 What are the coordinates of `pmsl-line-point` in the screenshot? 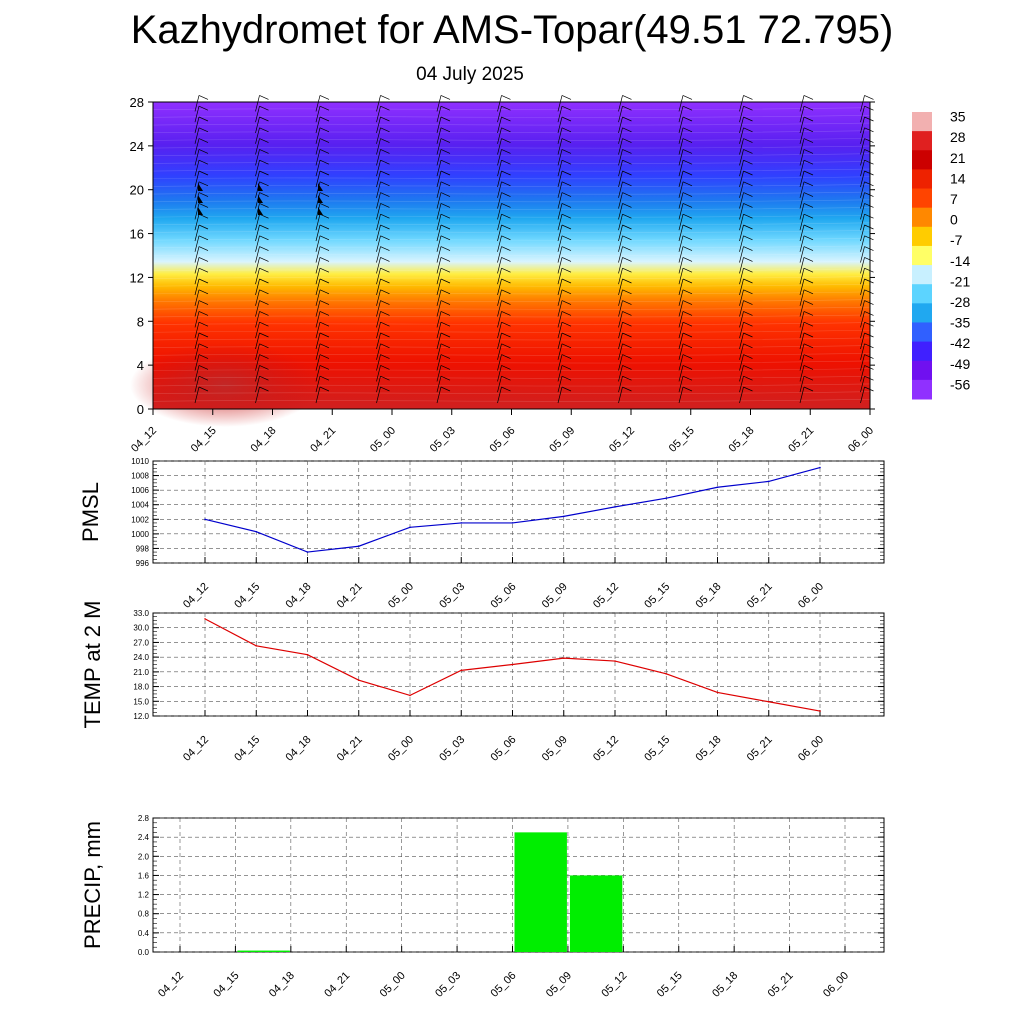 It's located at (205, 519).